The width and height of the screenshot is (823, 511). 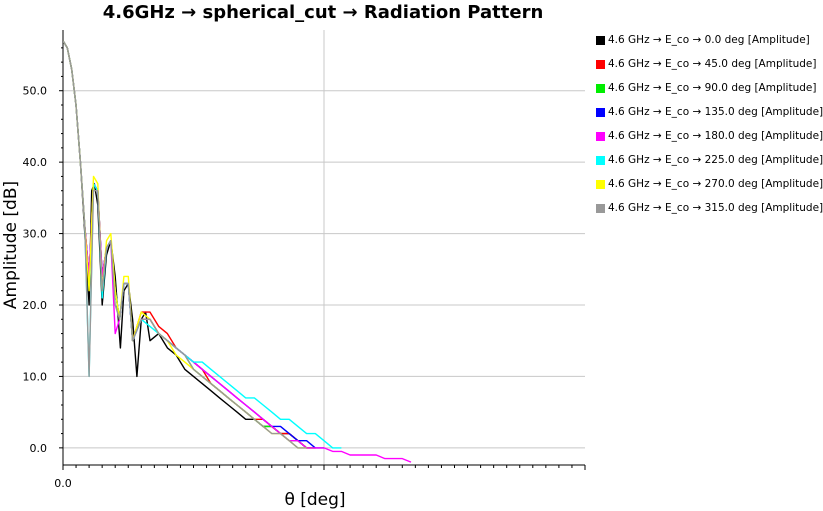 I want to click on legend-item: 4.6 GHz → E_co → 45.0 deg [Amplitude], so click(x=708, y=64).